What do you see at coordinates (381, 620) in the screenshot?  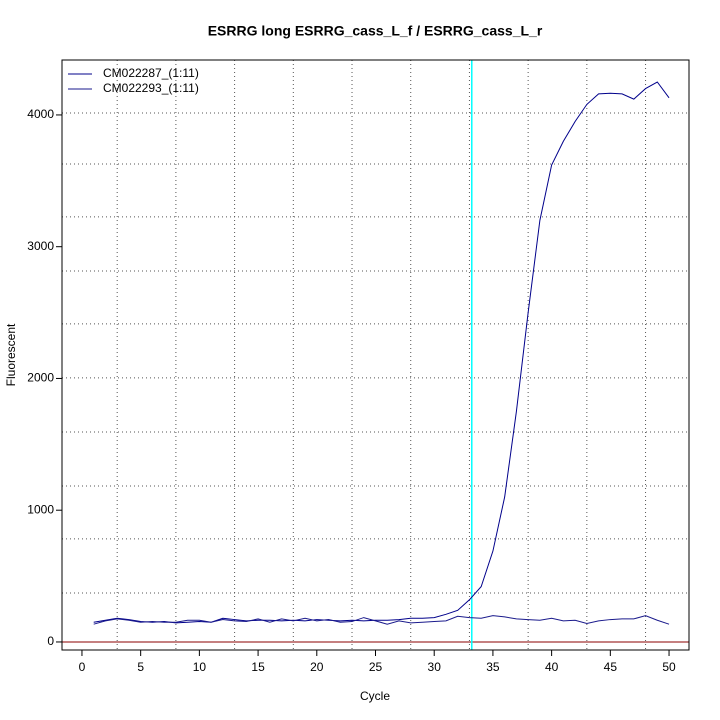 I see `series-line` at bounding box center [381, 620].